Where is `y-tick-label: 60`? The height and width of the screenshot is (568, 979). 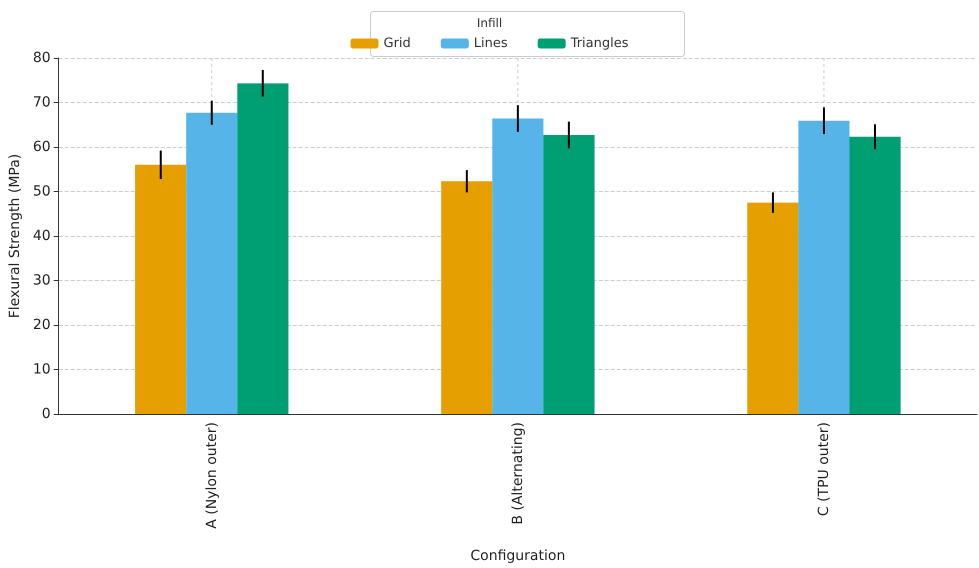 y-tick-label: 60 is located at coordinates (41, 147).